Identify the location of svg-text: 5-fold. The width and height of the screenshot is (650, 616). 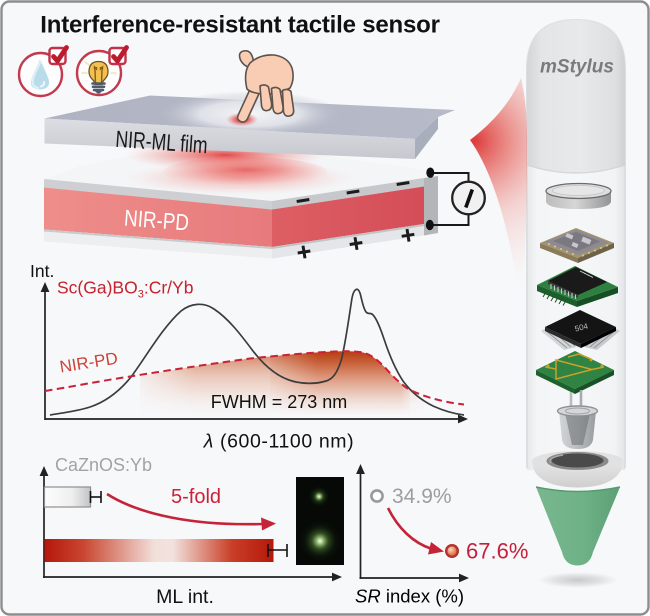
(196, 497).